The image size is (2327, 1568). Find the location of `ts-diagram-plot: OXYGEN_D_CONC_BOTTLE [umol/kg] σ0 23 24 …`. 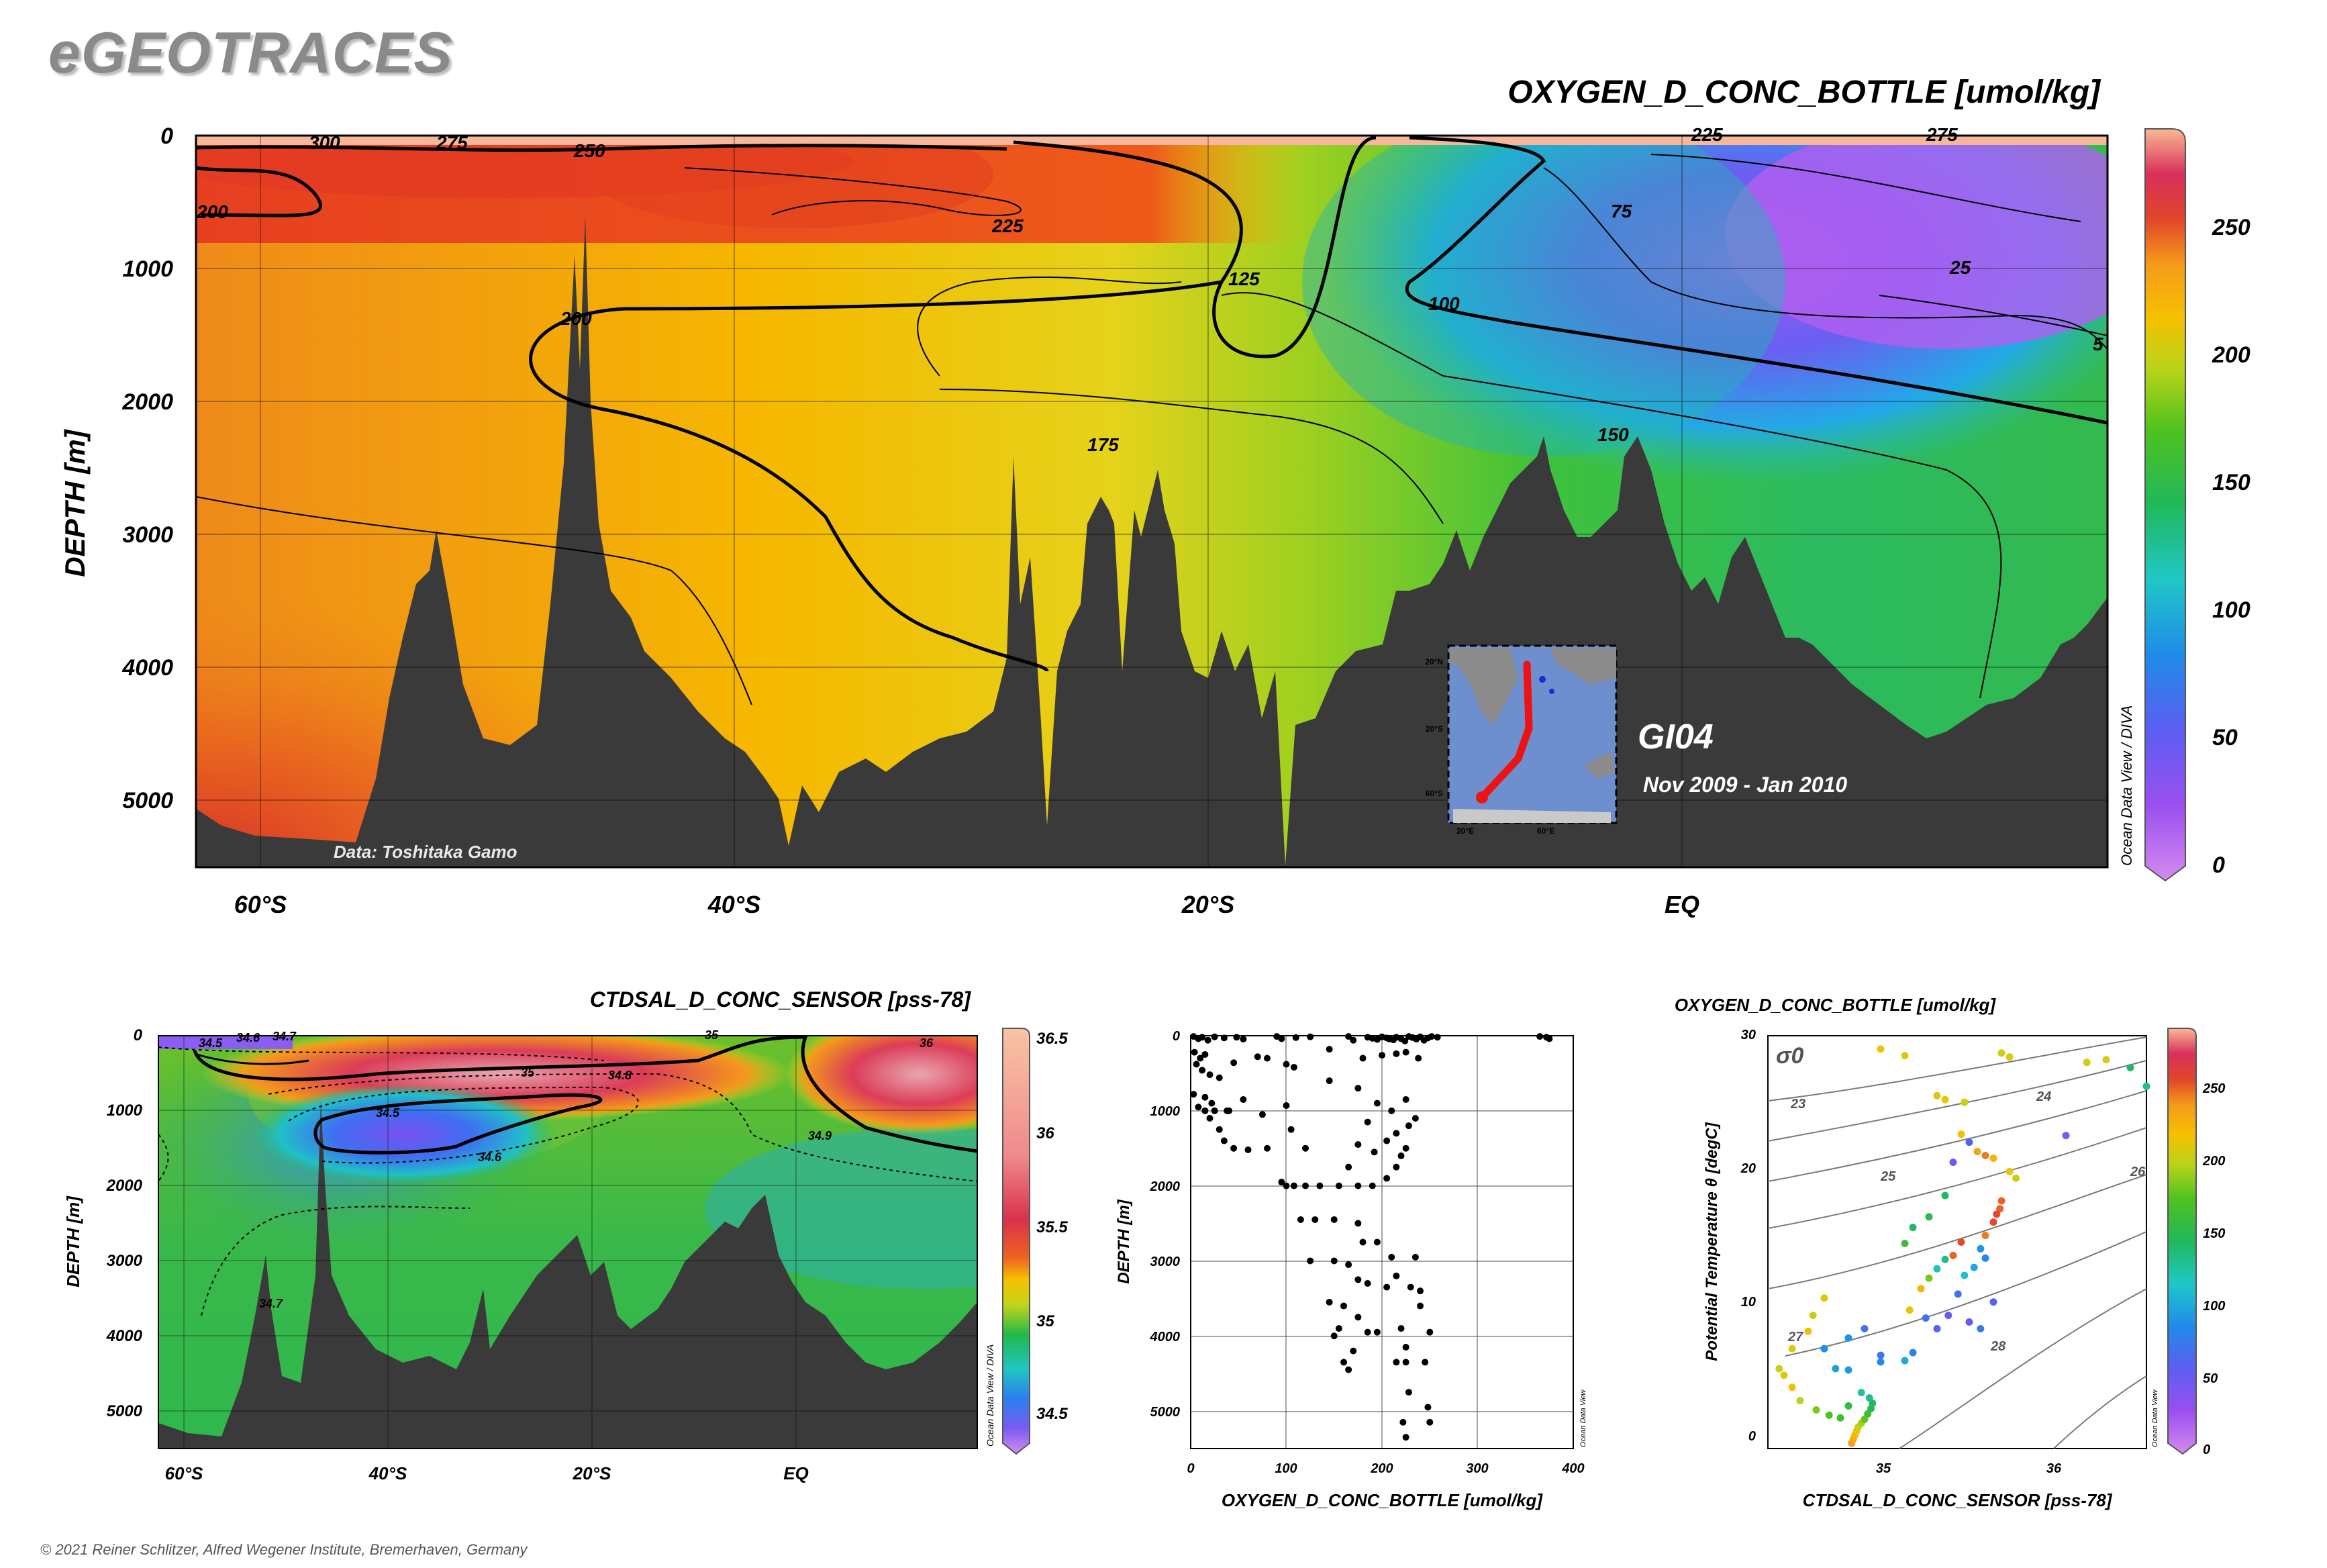

ts-diagram-plot: OXYGEN_D_CONC_BOTTLE [umol/kg] σ0 23 24 … is located at coordinates (1917, 1253).